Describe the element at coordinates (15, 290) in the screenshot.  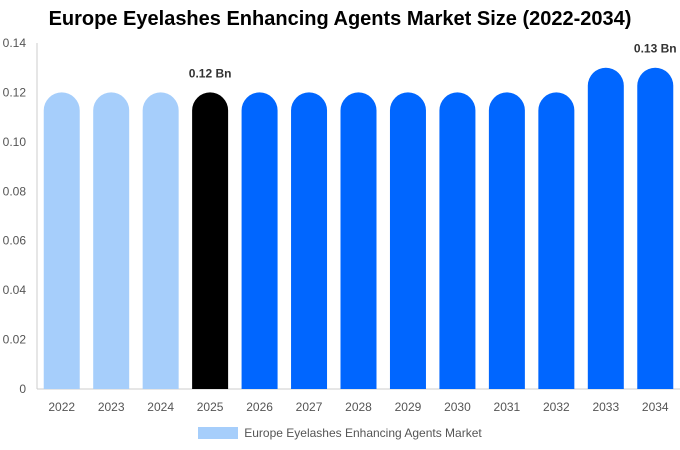
I see `y-tick-label: 0.04` at that location.